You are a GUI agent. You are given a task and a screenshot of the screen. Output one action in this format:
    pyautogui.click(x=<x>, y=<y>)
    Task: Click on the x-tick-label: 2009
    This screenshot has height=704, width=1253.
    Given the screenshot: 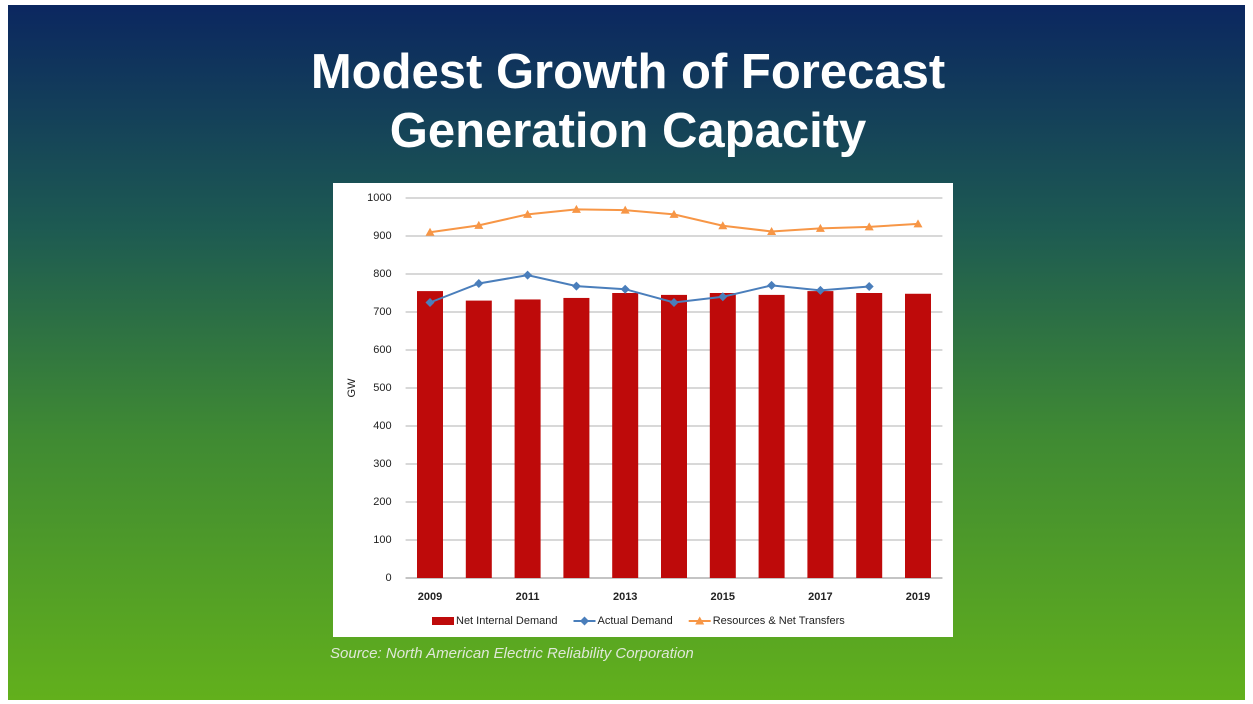 What is the action you would take?
    pyautogui.click(x=430, y=597)
    